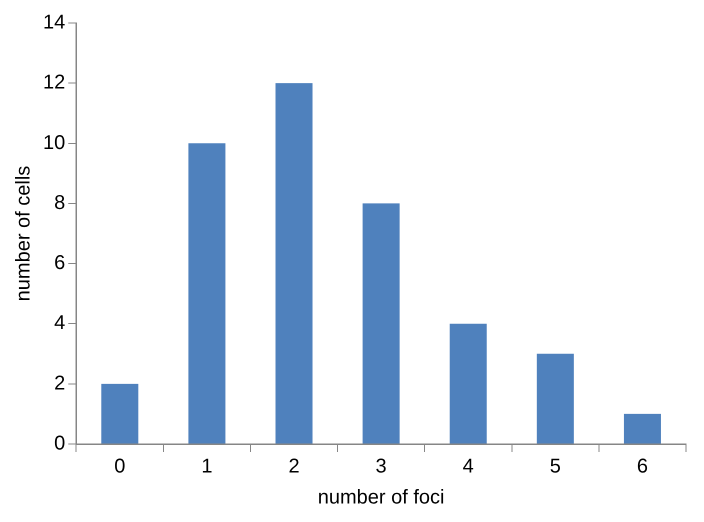 Image resolution: width=704 pixels, height=522 pixels. Describe the element at coordinates (60, 443) in the screenshot. I see `y-tick-label: 0` at that location.